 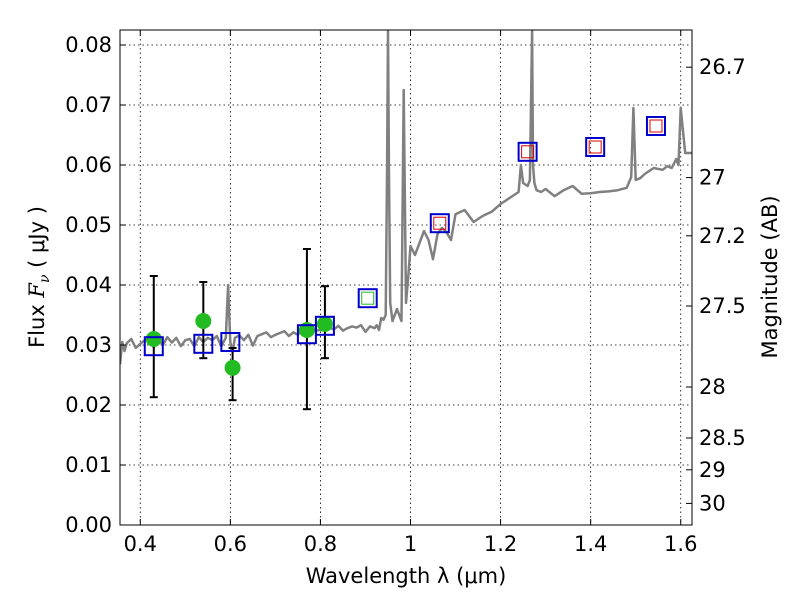 I want to click on y-axis-label-subscript: ν, so click(x=45, y=278).